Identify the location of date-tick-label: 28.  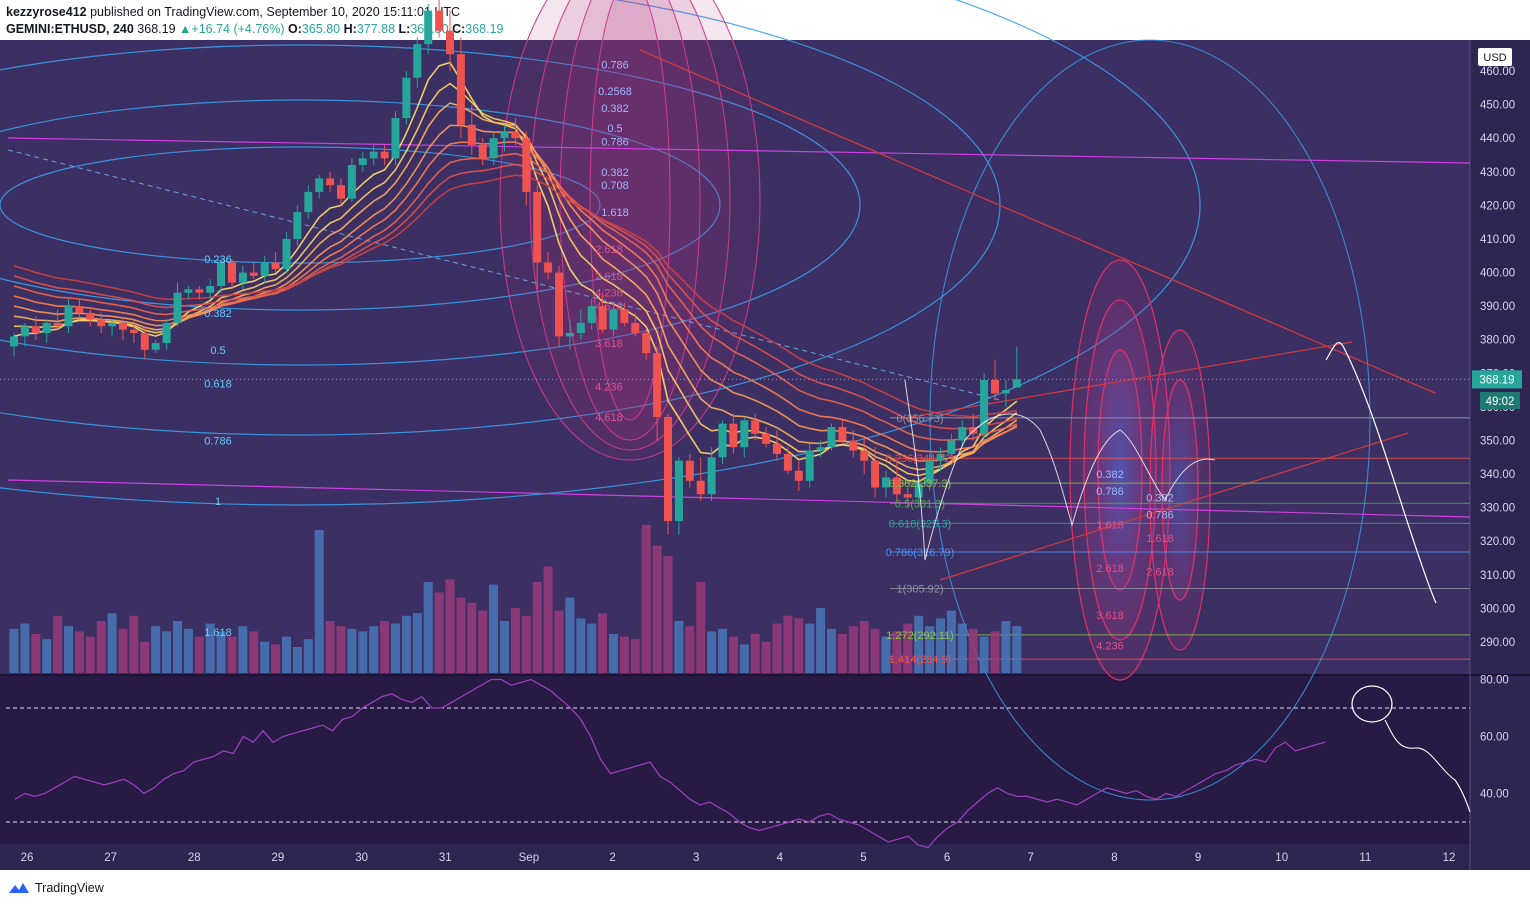
(194, 858).